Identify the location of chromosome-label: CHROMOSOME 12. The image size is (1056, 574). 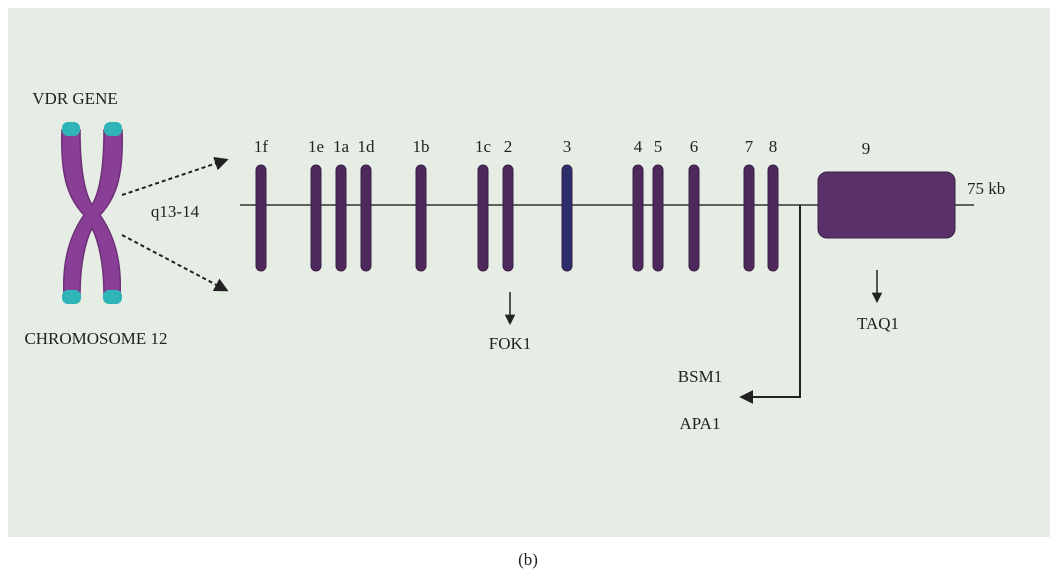
(95, 338).